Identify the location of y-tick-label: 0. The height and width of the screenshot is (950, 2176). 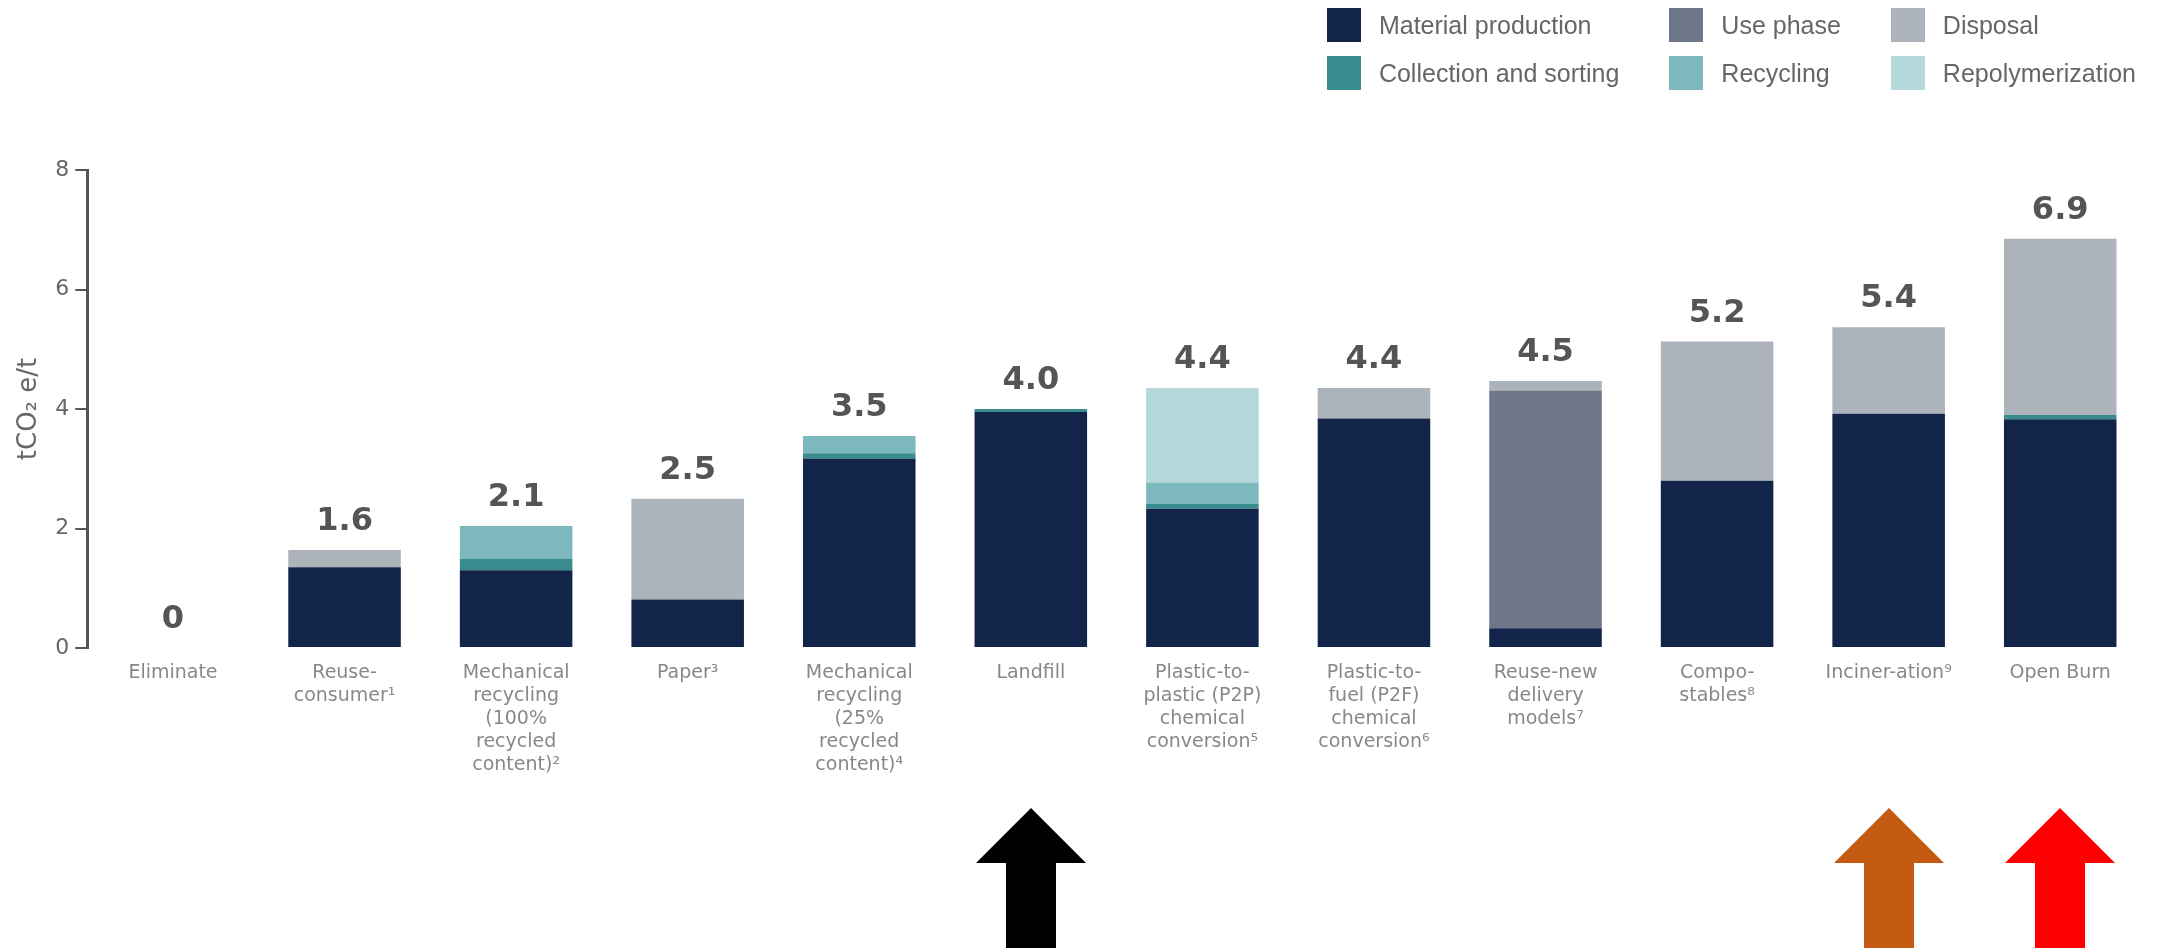
(62, 646).